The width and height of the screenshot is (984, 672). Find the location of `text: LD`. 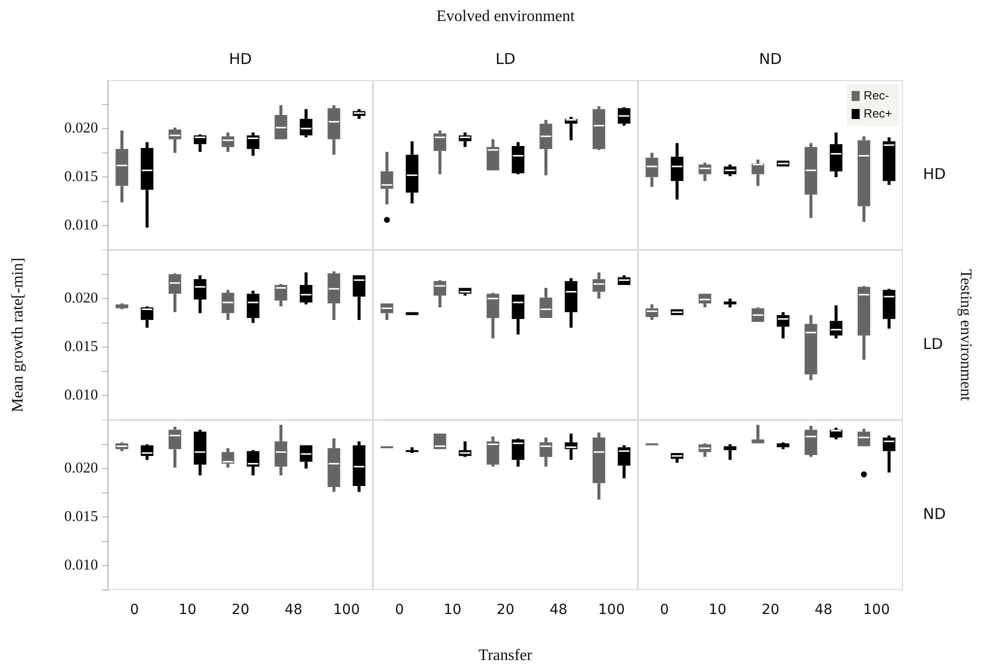

text: LD is located at coordinates (933, 344).